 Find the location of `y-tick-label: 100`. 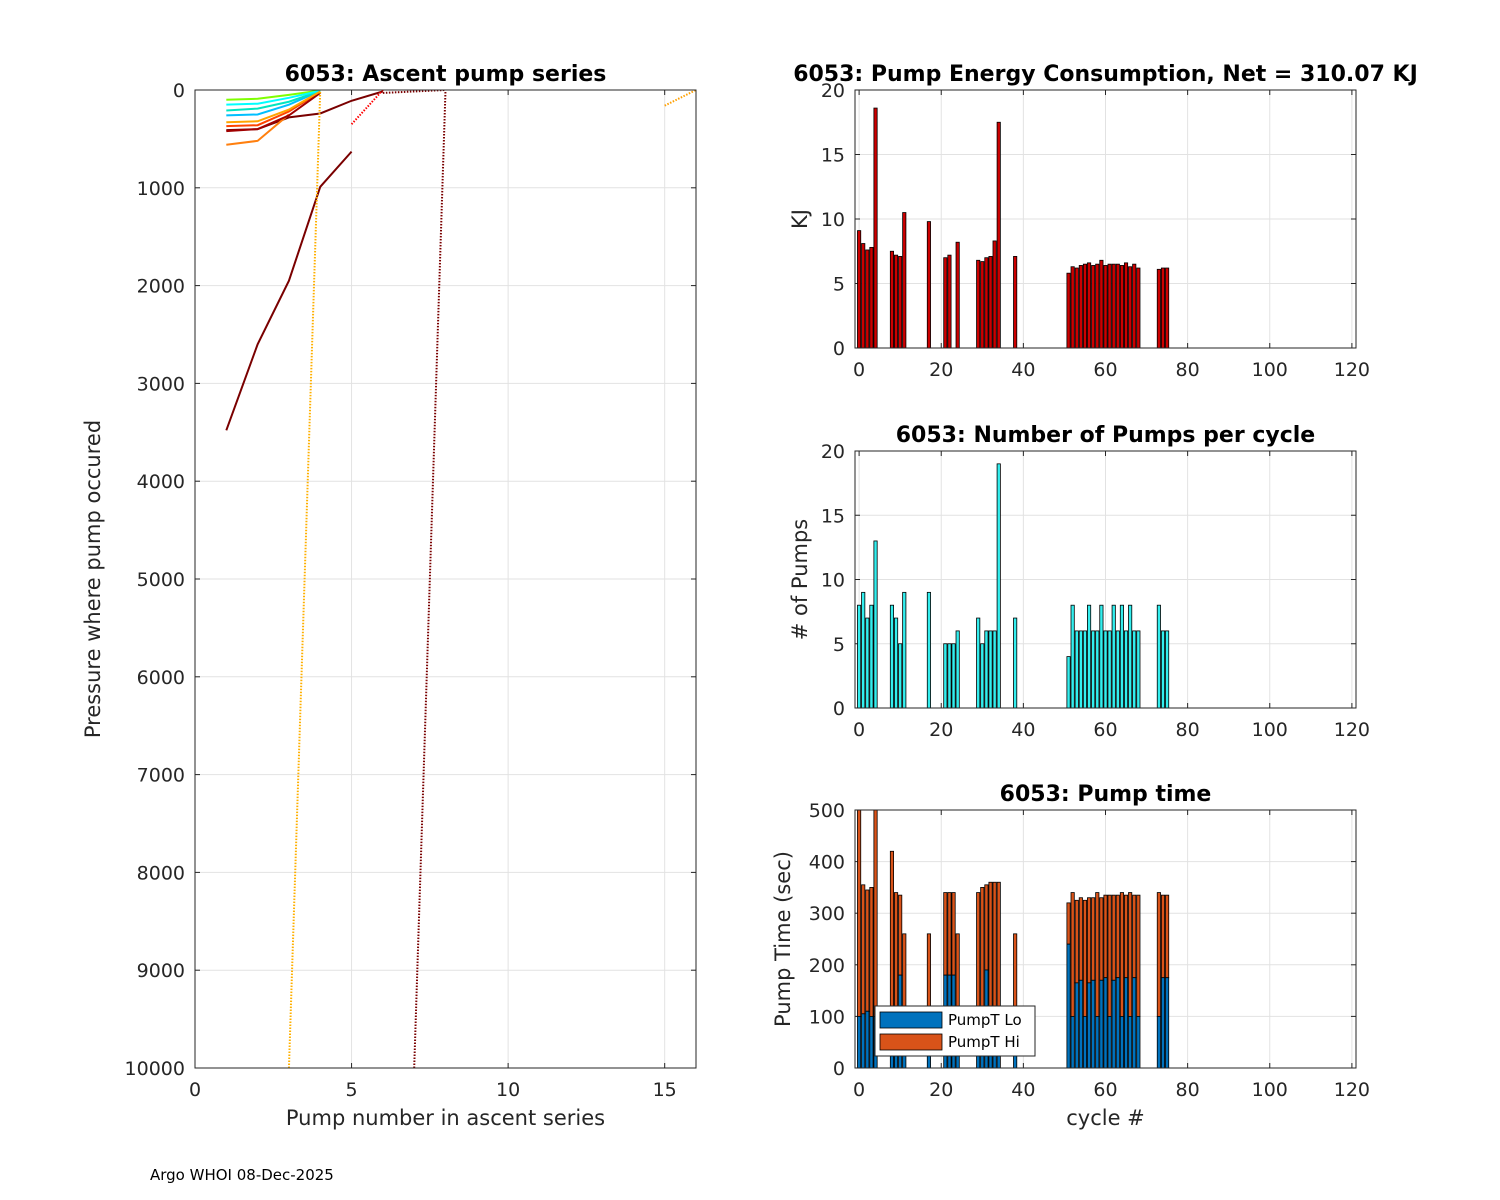

y-tick-label: 100 is located at coordinates (827, 1017).